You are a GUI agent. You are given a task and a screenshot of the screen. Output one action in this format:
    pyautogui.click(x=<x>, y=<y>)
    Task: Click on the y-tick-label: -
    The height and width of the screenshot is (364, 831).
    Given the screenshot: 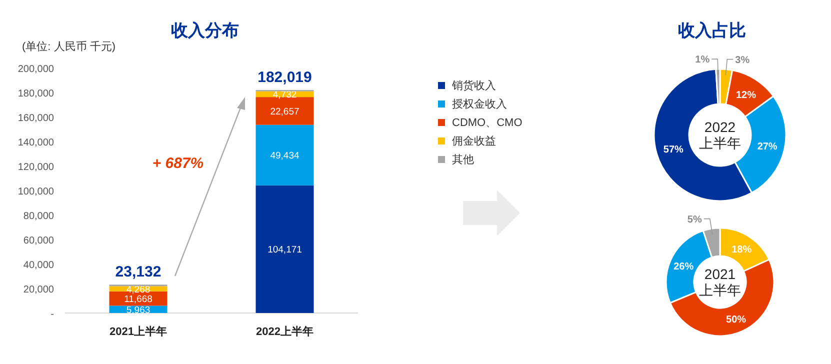 What is the action you would take?
    pyautogui.click(x=52, y=314)
    